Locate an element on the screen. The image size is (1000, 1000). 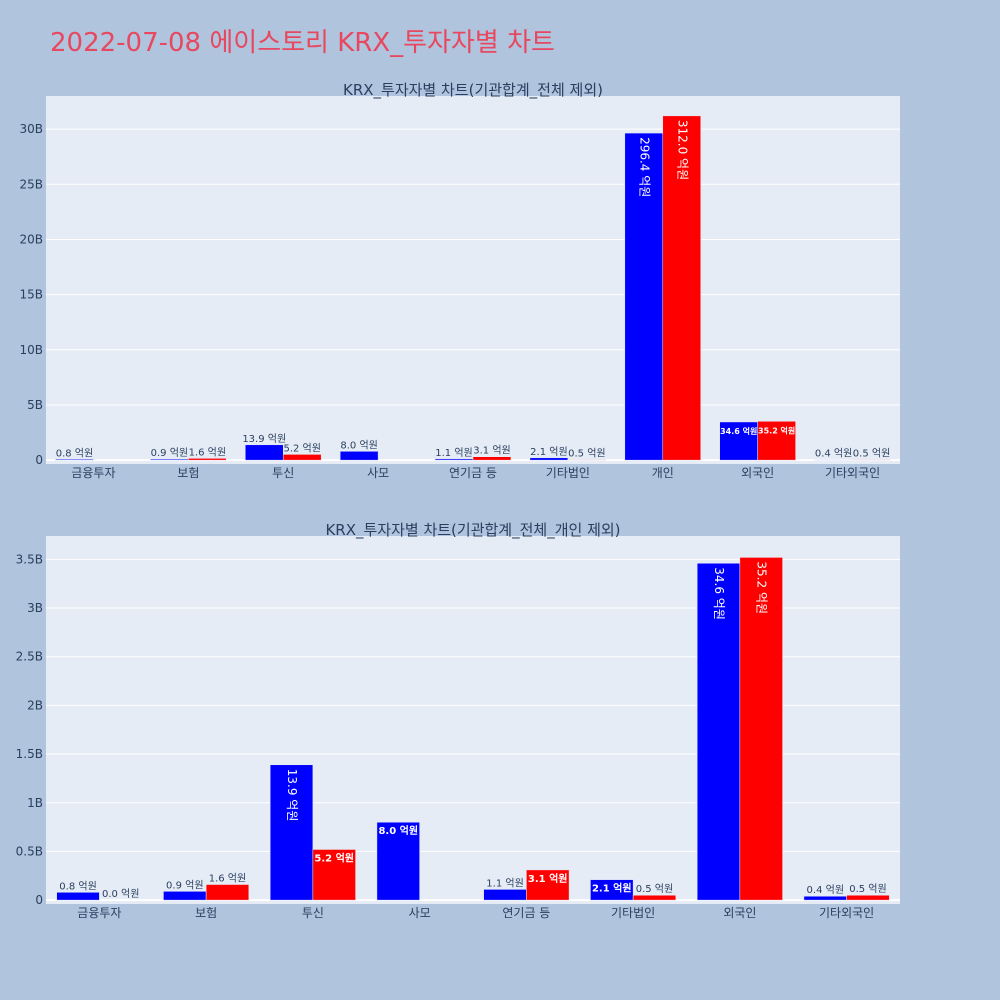
data-label: 296.4 억원 is located at coordinates (644, 167).